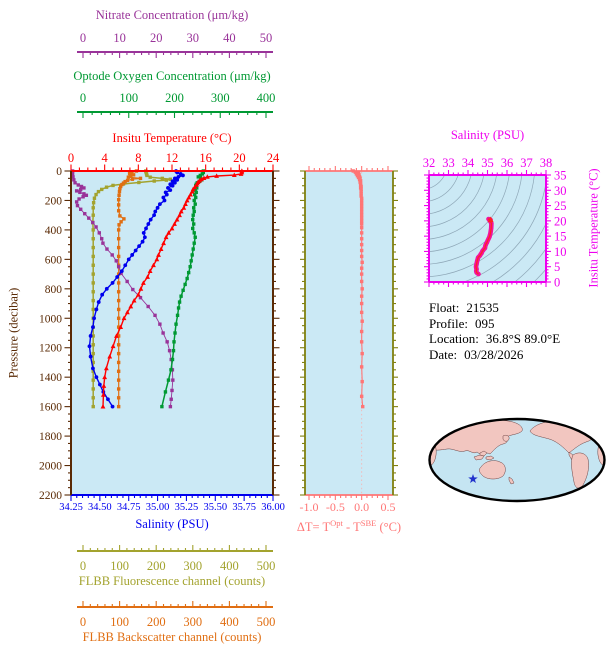 The width and height of the screenshot is (609, 663). What do you see at coordinates (526, 163) in the screenshot?
I see `tick-label: 37` at bounding box center [526, 163].